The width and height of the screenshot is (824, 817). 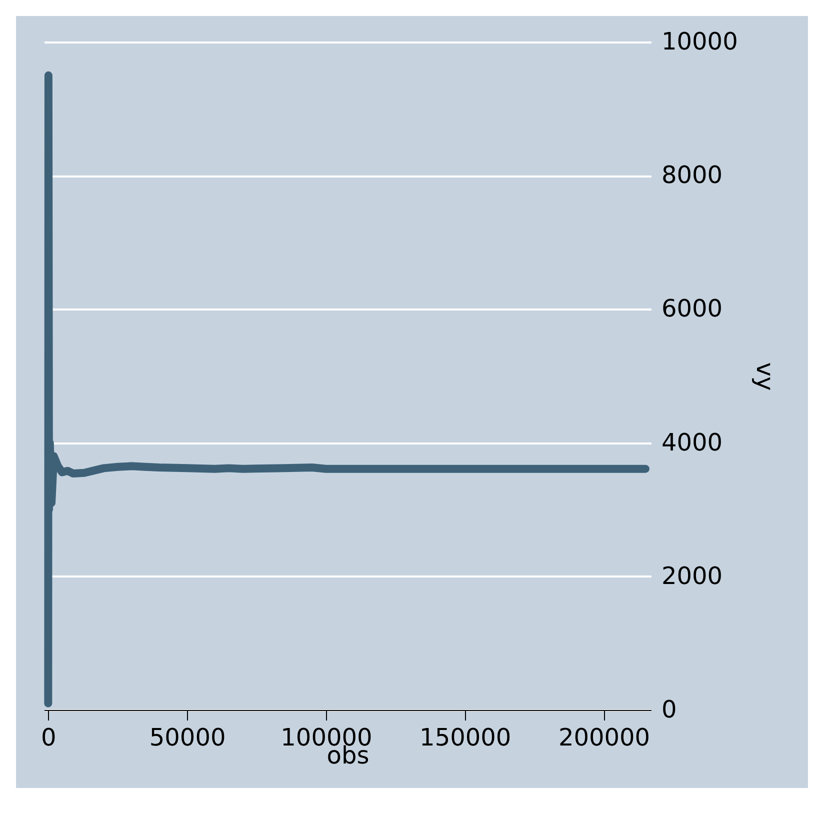 What do you see at coordinates (692, 442) in the screenshot?
I see `y-tick-label: 4000` at bounding box center [692, 442].